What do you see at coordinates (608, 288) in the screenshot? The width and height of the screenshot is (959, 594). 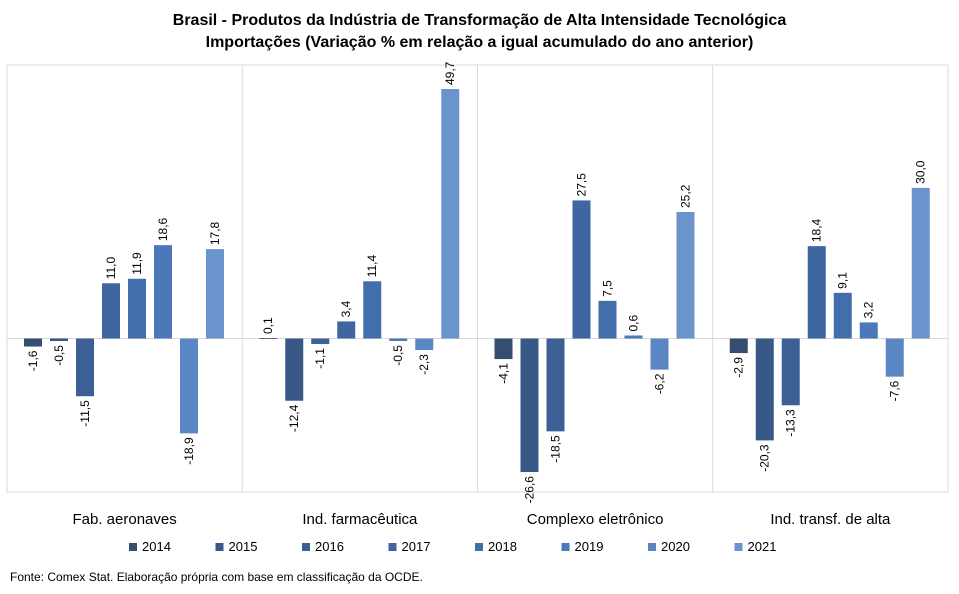 I see `data-label: 7,5` at bounding box center [608, 288].